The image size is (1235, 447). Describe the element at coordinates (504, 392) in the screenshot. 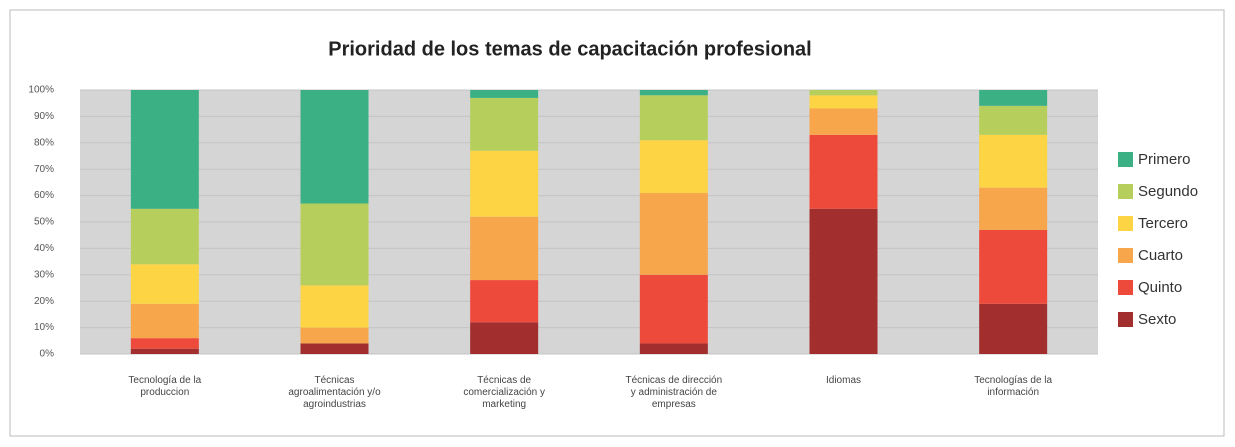

I see `x-tick-label: Técnicas de comercialización y marketing` at that location.